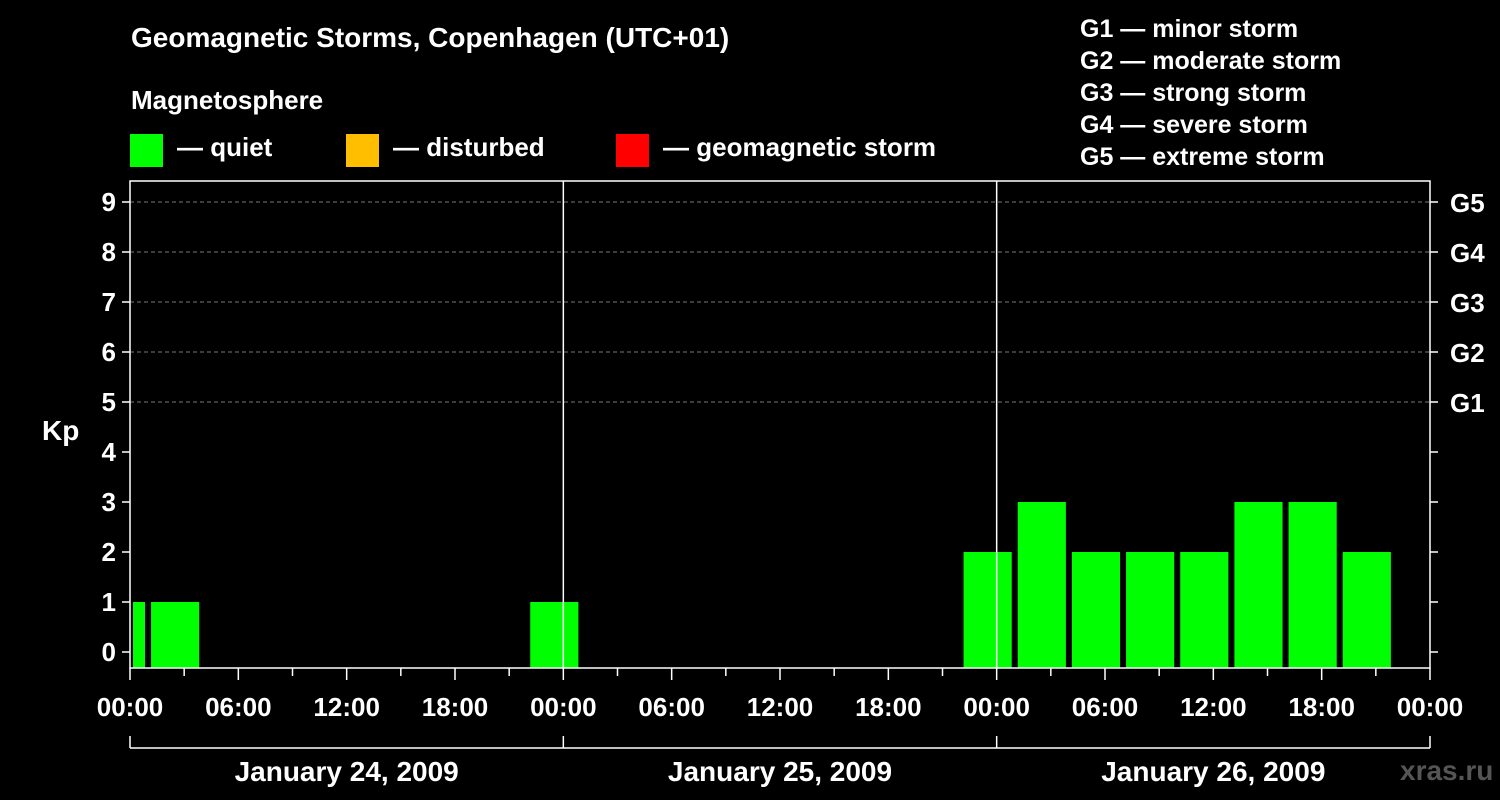  What do you see at coordinates (225, 147) in the screenshot?
I see `legend-label-quiet: — quiet` at bounding box center [225, 147].